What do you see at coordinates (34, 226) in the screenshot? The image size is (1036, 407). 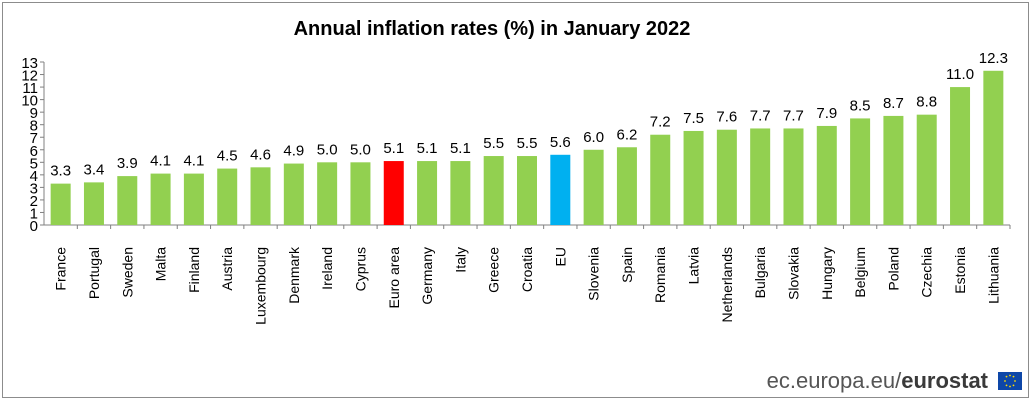 I see `y-tick-label: 0` at bounding box center [34, 226].